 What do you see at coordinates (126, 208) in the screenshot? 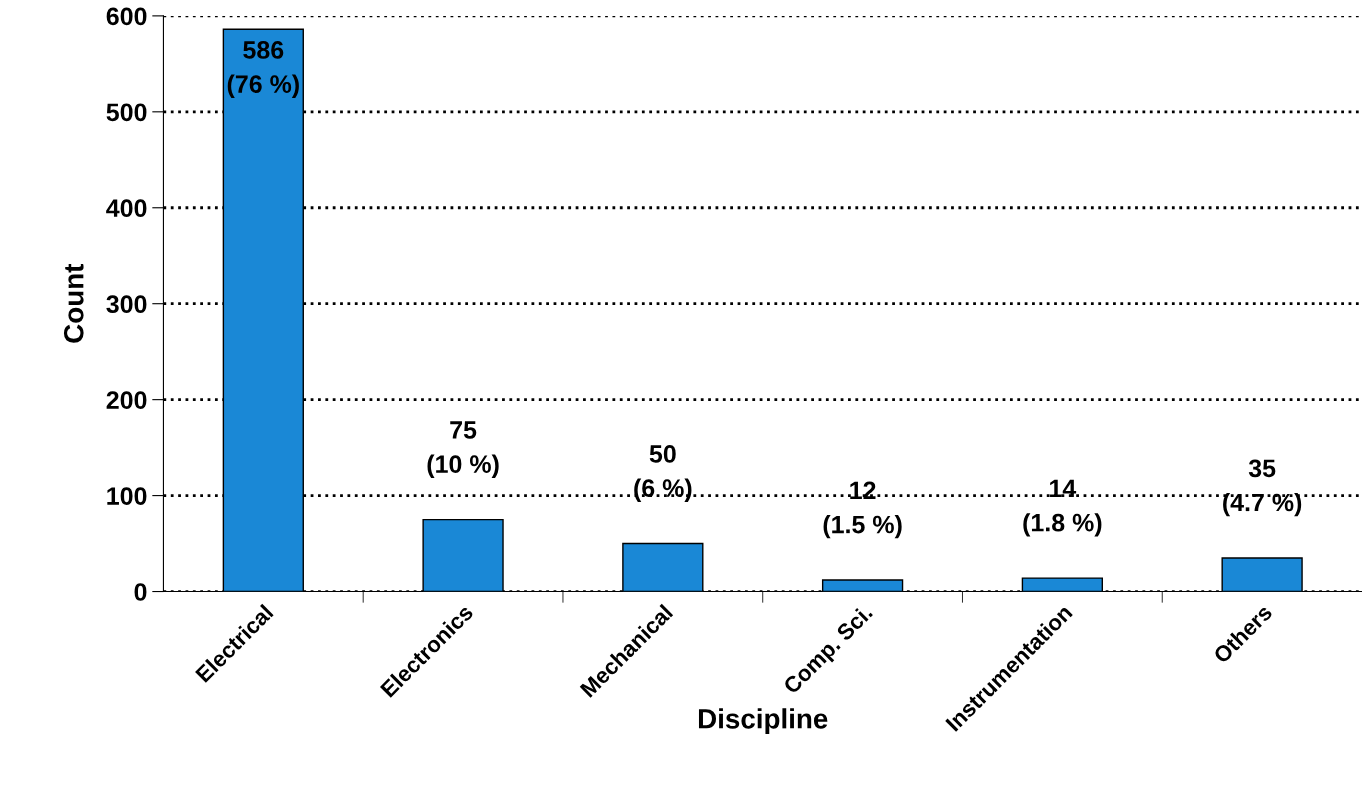
I see `y-tick-label: 400` at bounding box center [126, 208].